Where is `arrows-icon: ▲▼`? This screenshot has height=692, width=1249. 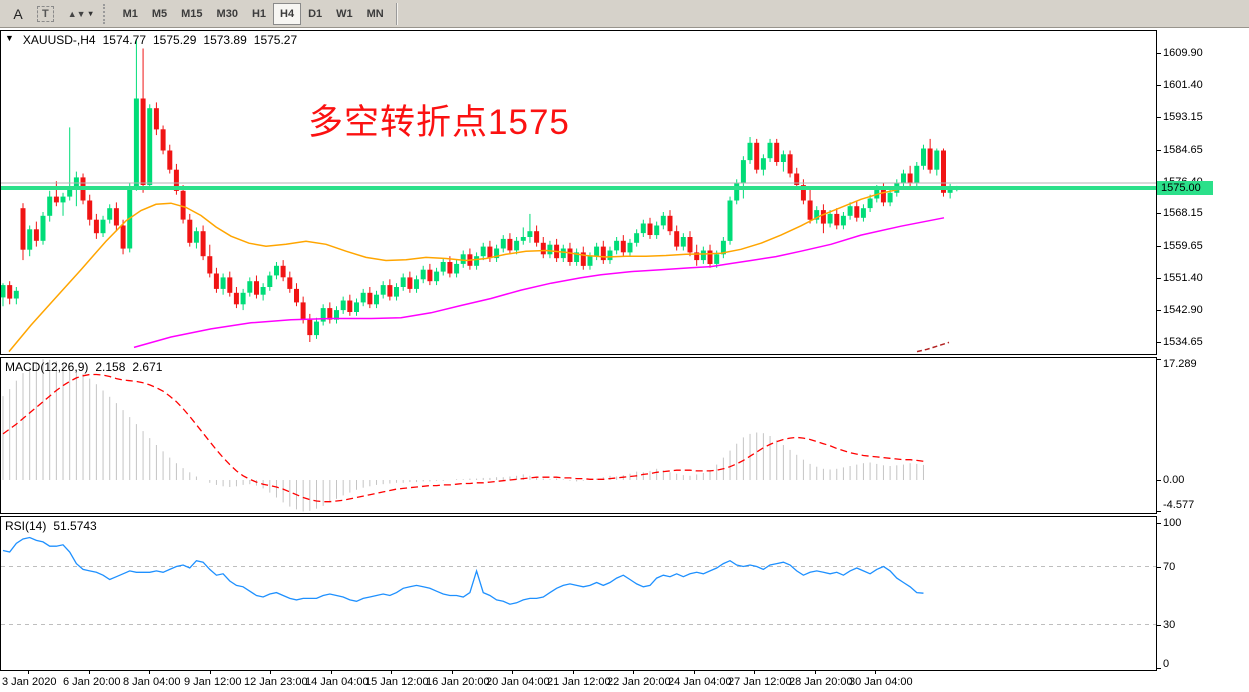
arrows-icon: ▲▼ is located at coordinates (76, 13).